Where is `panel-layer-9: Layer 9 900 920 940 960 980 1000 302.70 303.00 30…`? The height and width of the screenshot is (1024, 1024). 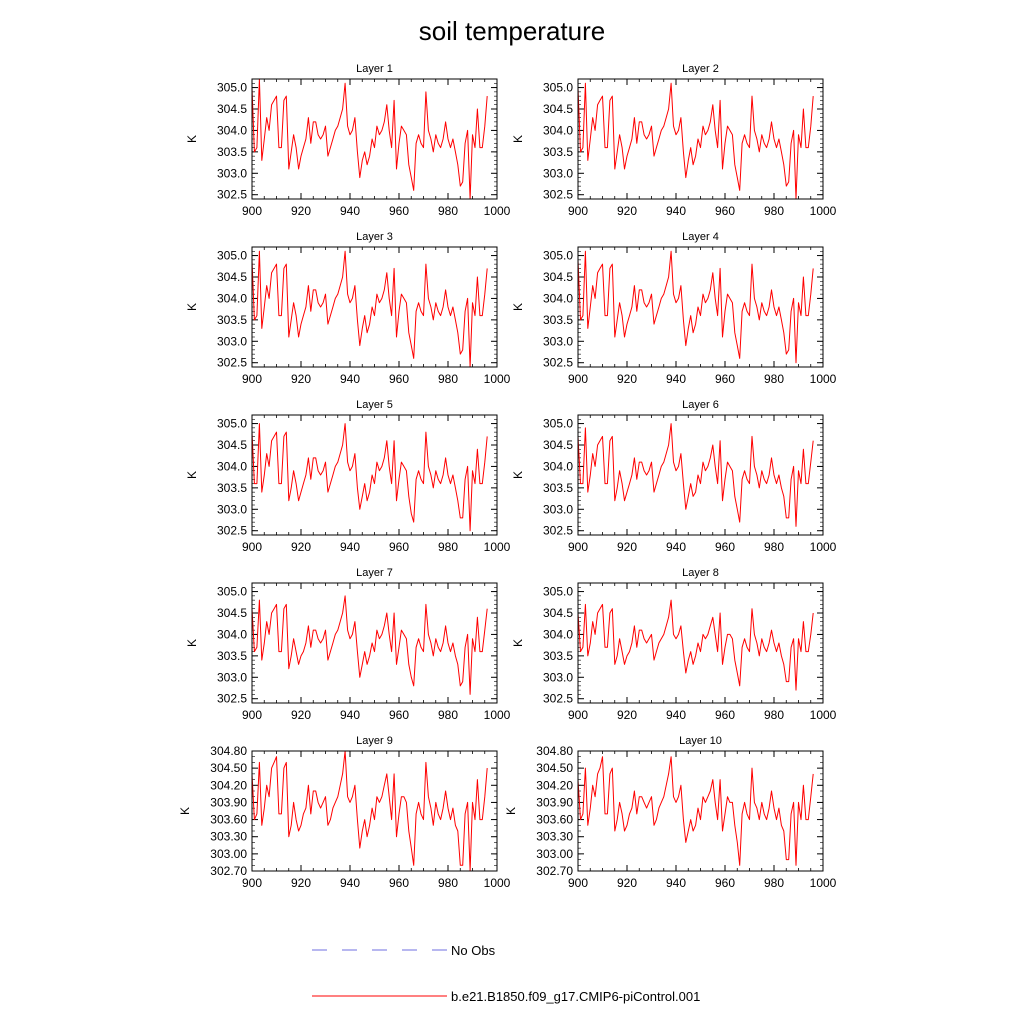
panel-layer-9: Layer 9 900 920 940 960 980 1000 302.70 303.00 30… is located at coordinates (344, 812).